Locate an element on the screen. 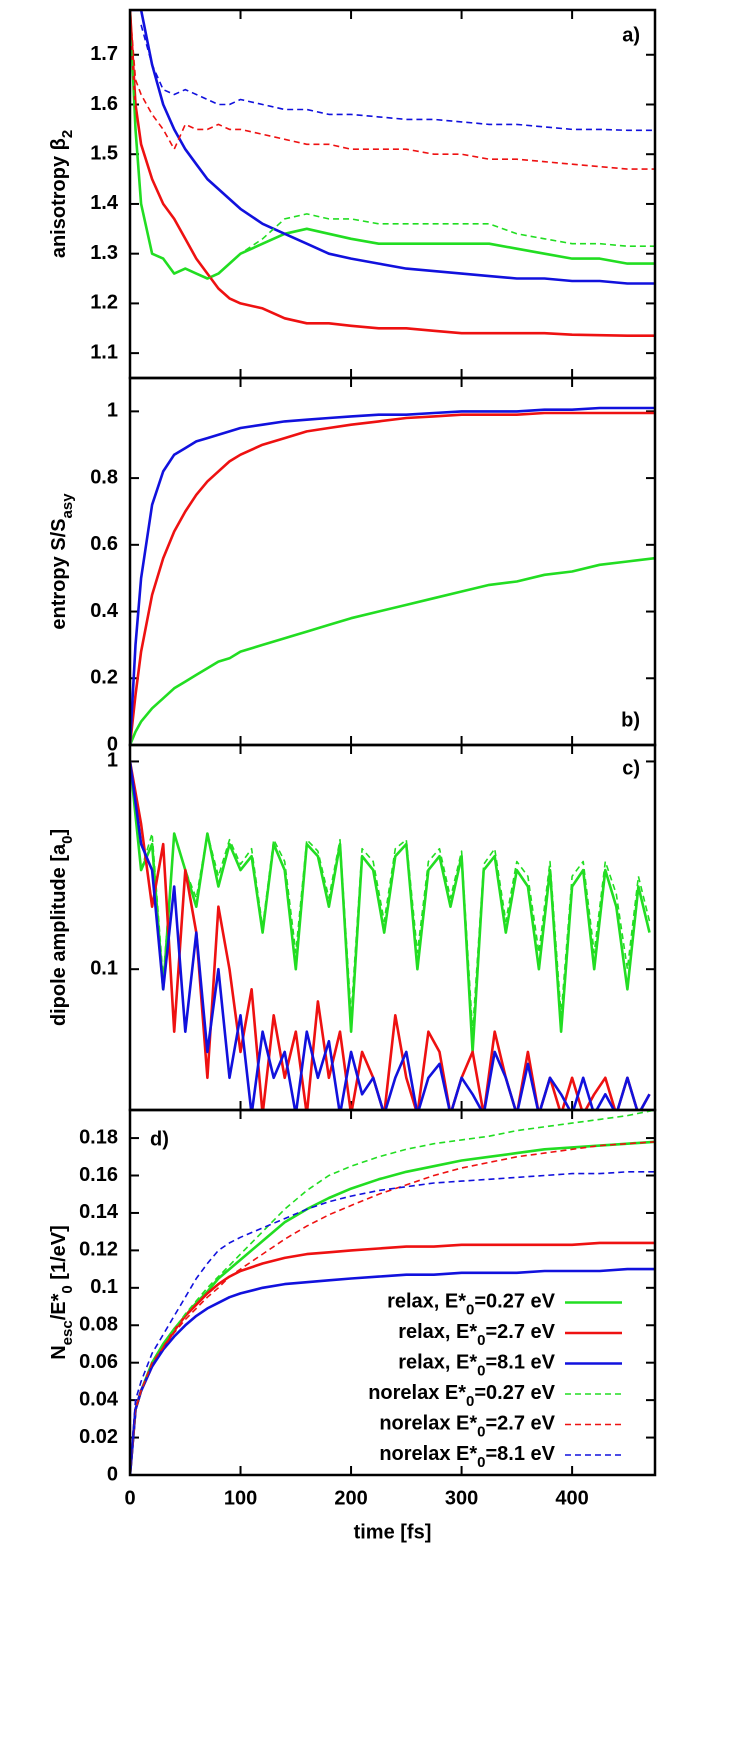 The height and width of the screenshot is (1745, 747). panel-label: b) is located at coordinates (630, 720).